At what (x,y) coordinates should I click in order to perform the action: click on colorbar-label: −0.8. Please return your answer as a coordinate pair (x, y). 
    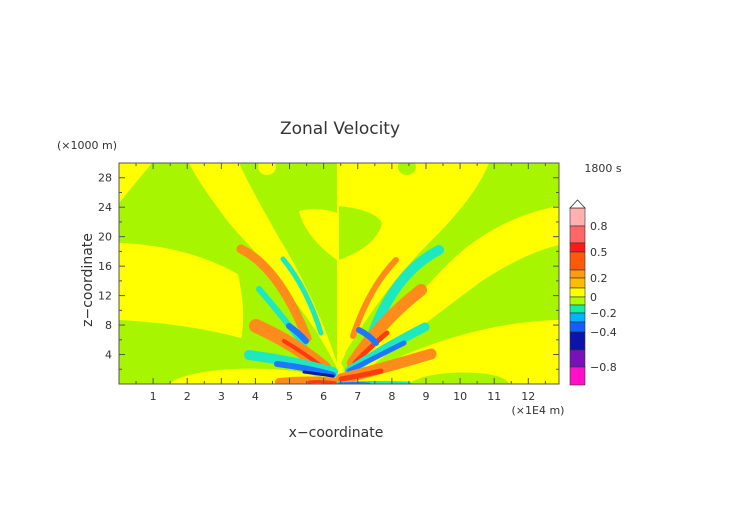
    Looking at the image, I should click on (603, 367).